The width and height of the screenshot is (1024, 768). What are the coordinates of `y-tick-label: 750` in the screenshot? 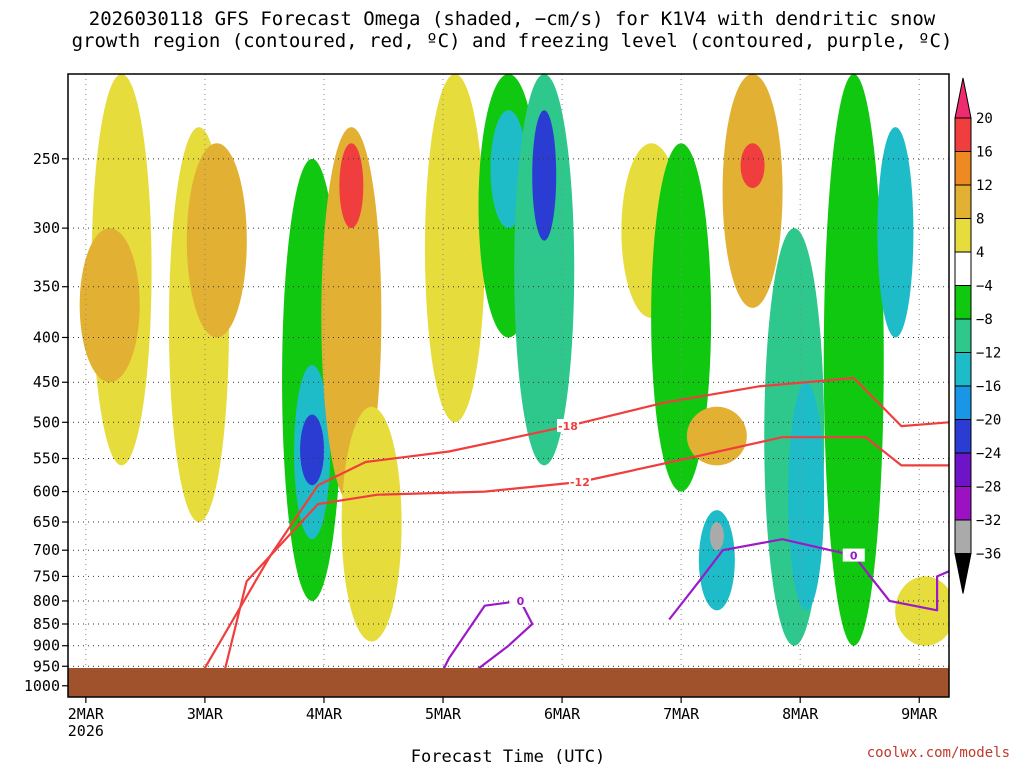 It's located at (46, 576).